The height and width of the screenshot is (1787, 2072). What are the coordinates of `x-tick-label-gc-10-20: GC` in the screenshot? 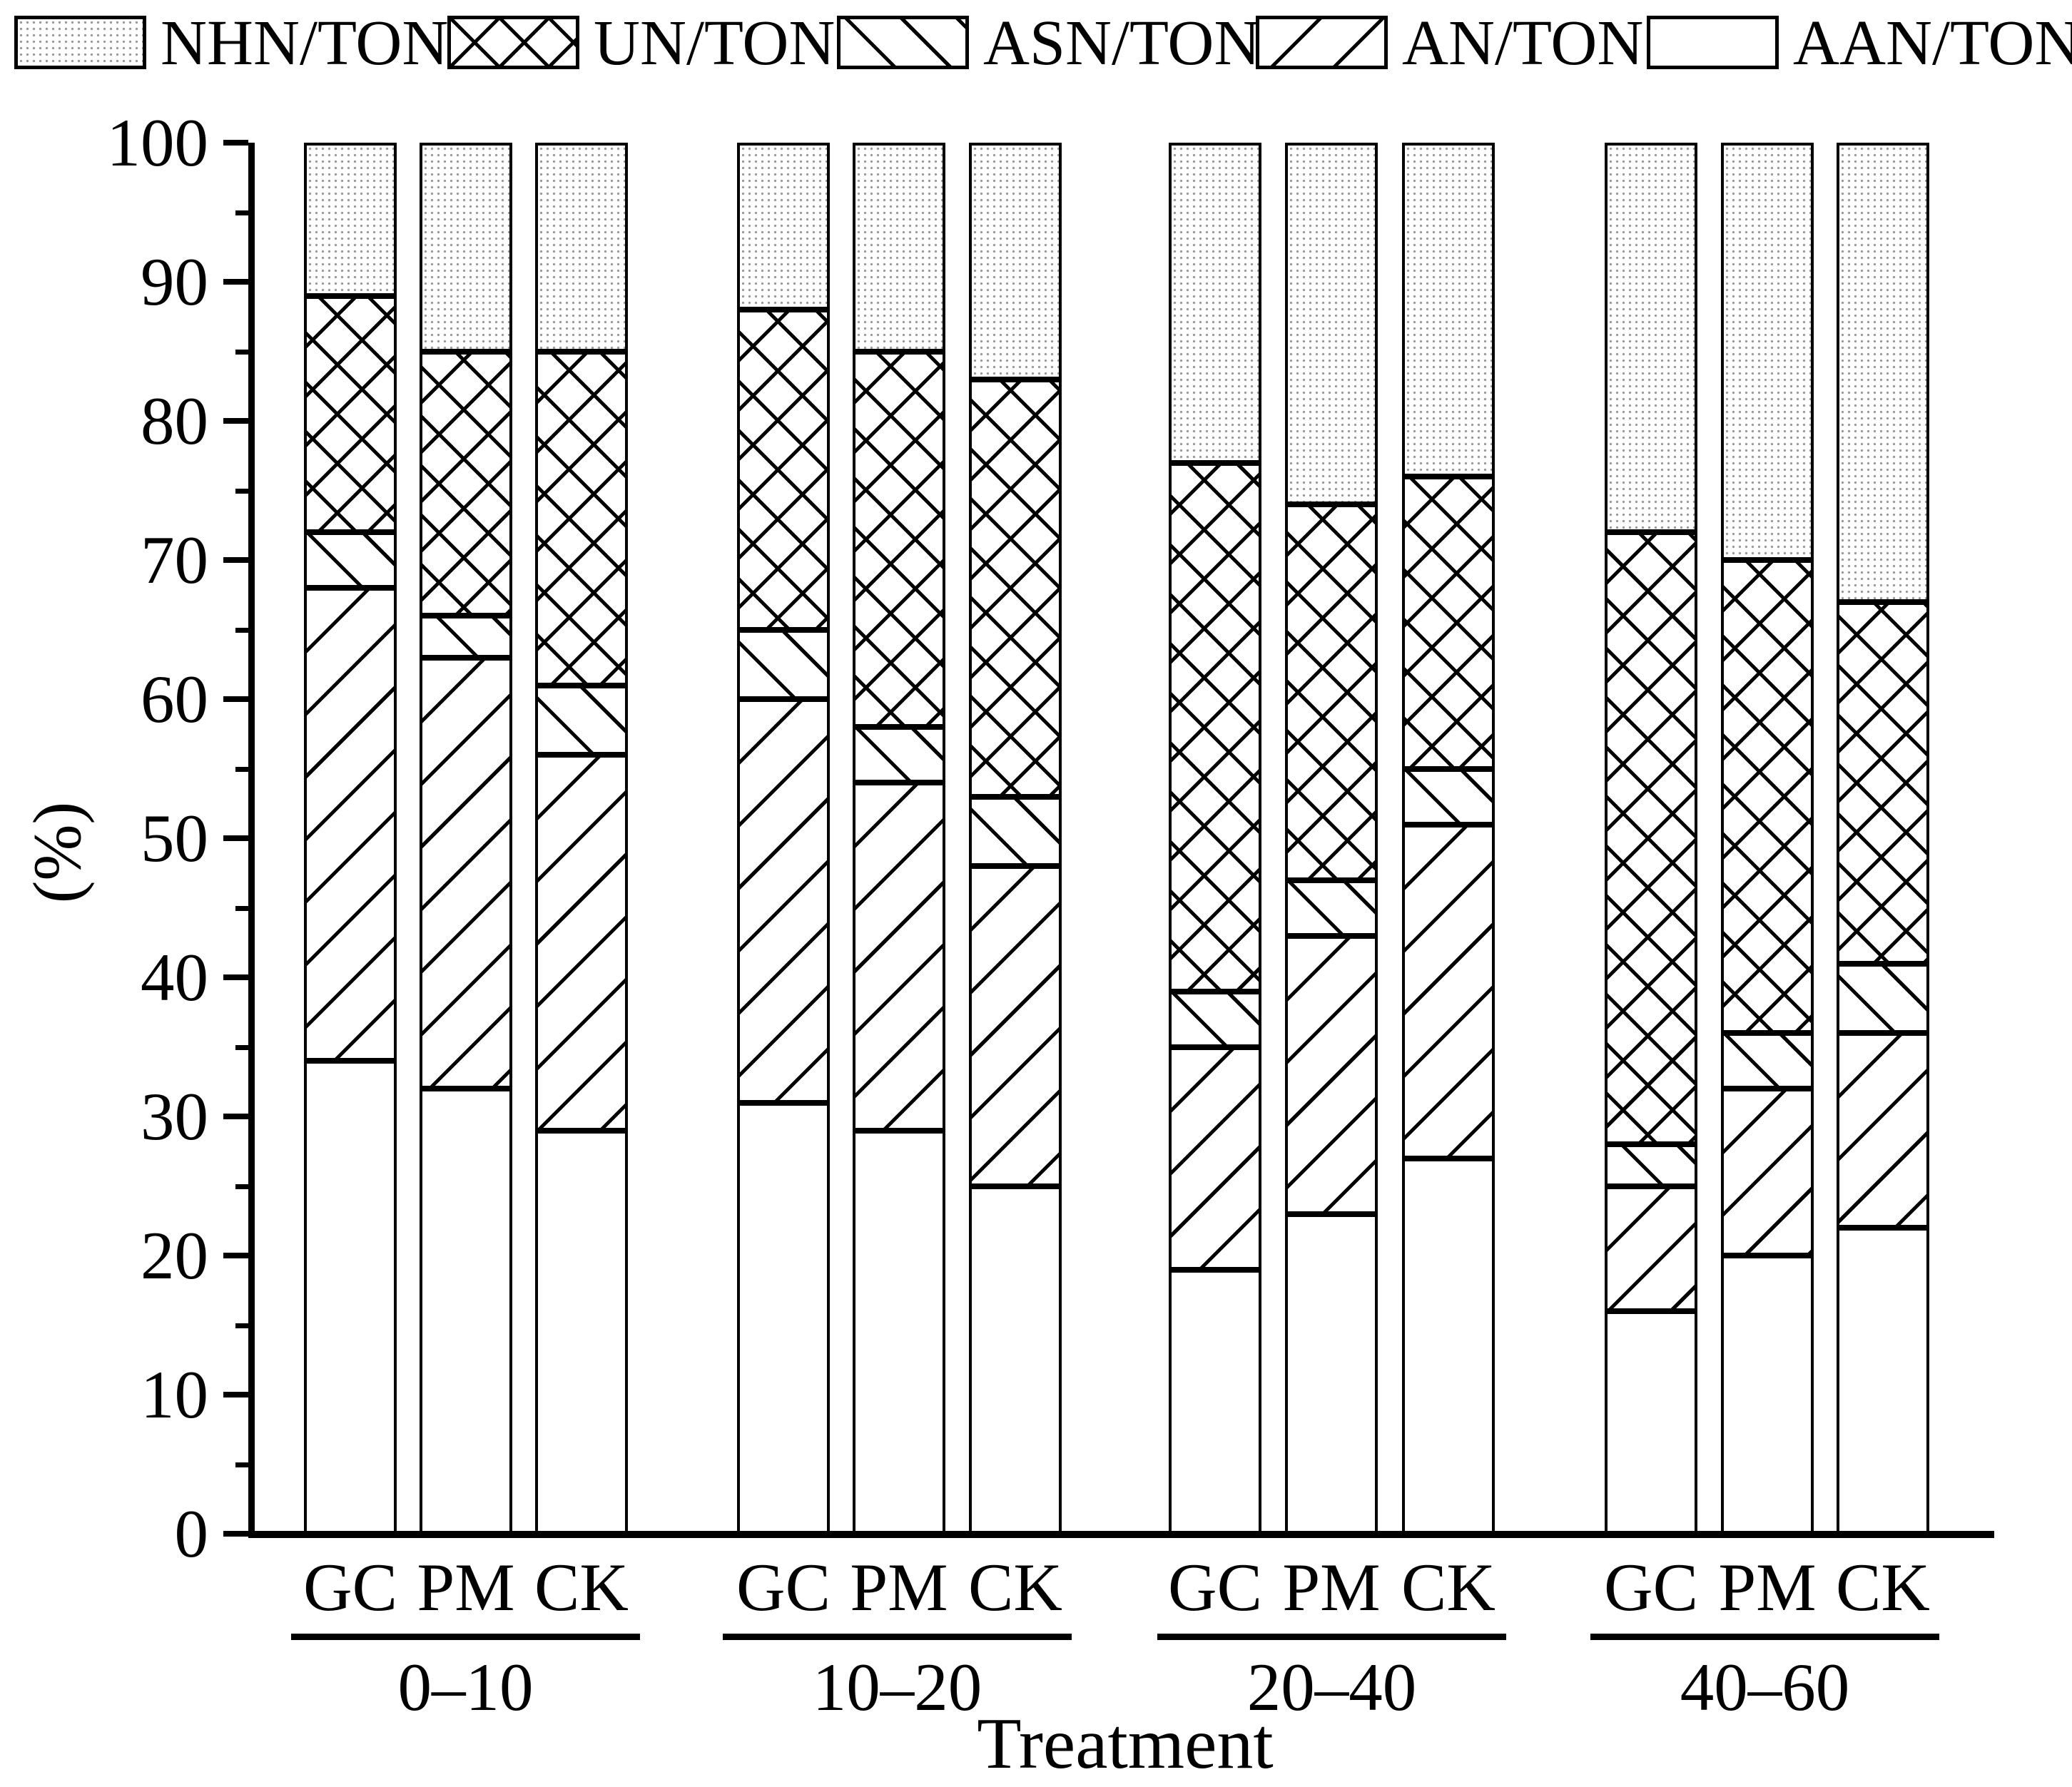 It's located at (783, 1587).